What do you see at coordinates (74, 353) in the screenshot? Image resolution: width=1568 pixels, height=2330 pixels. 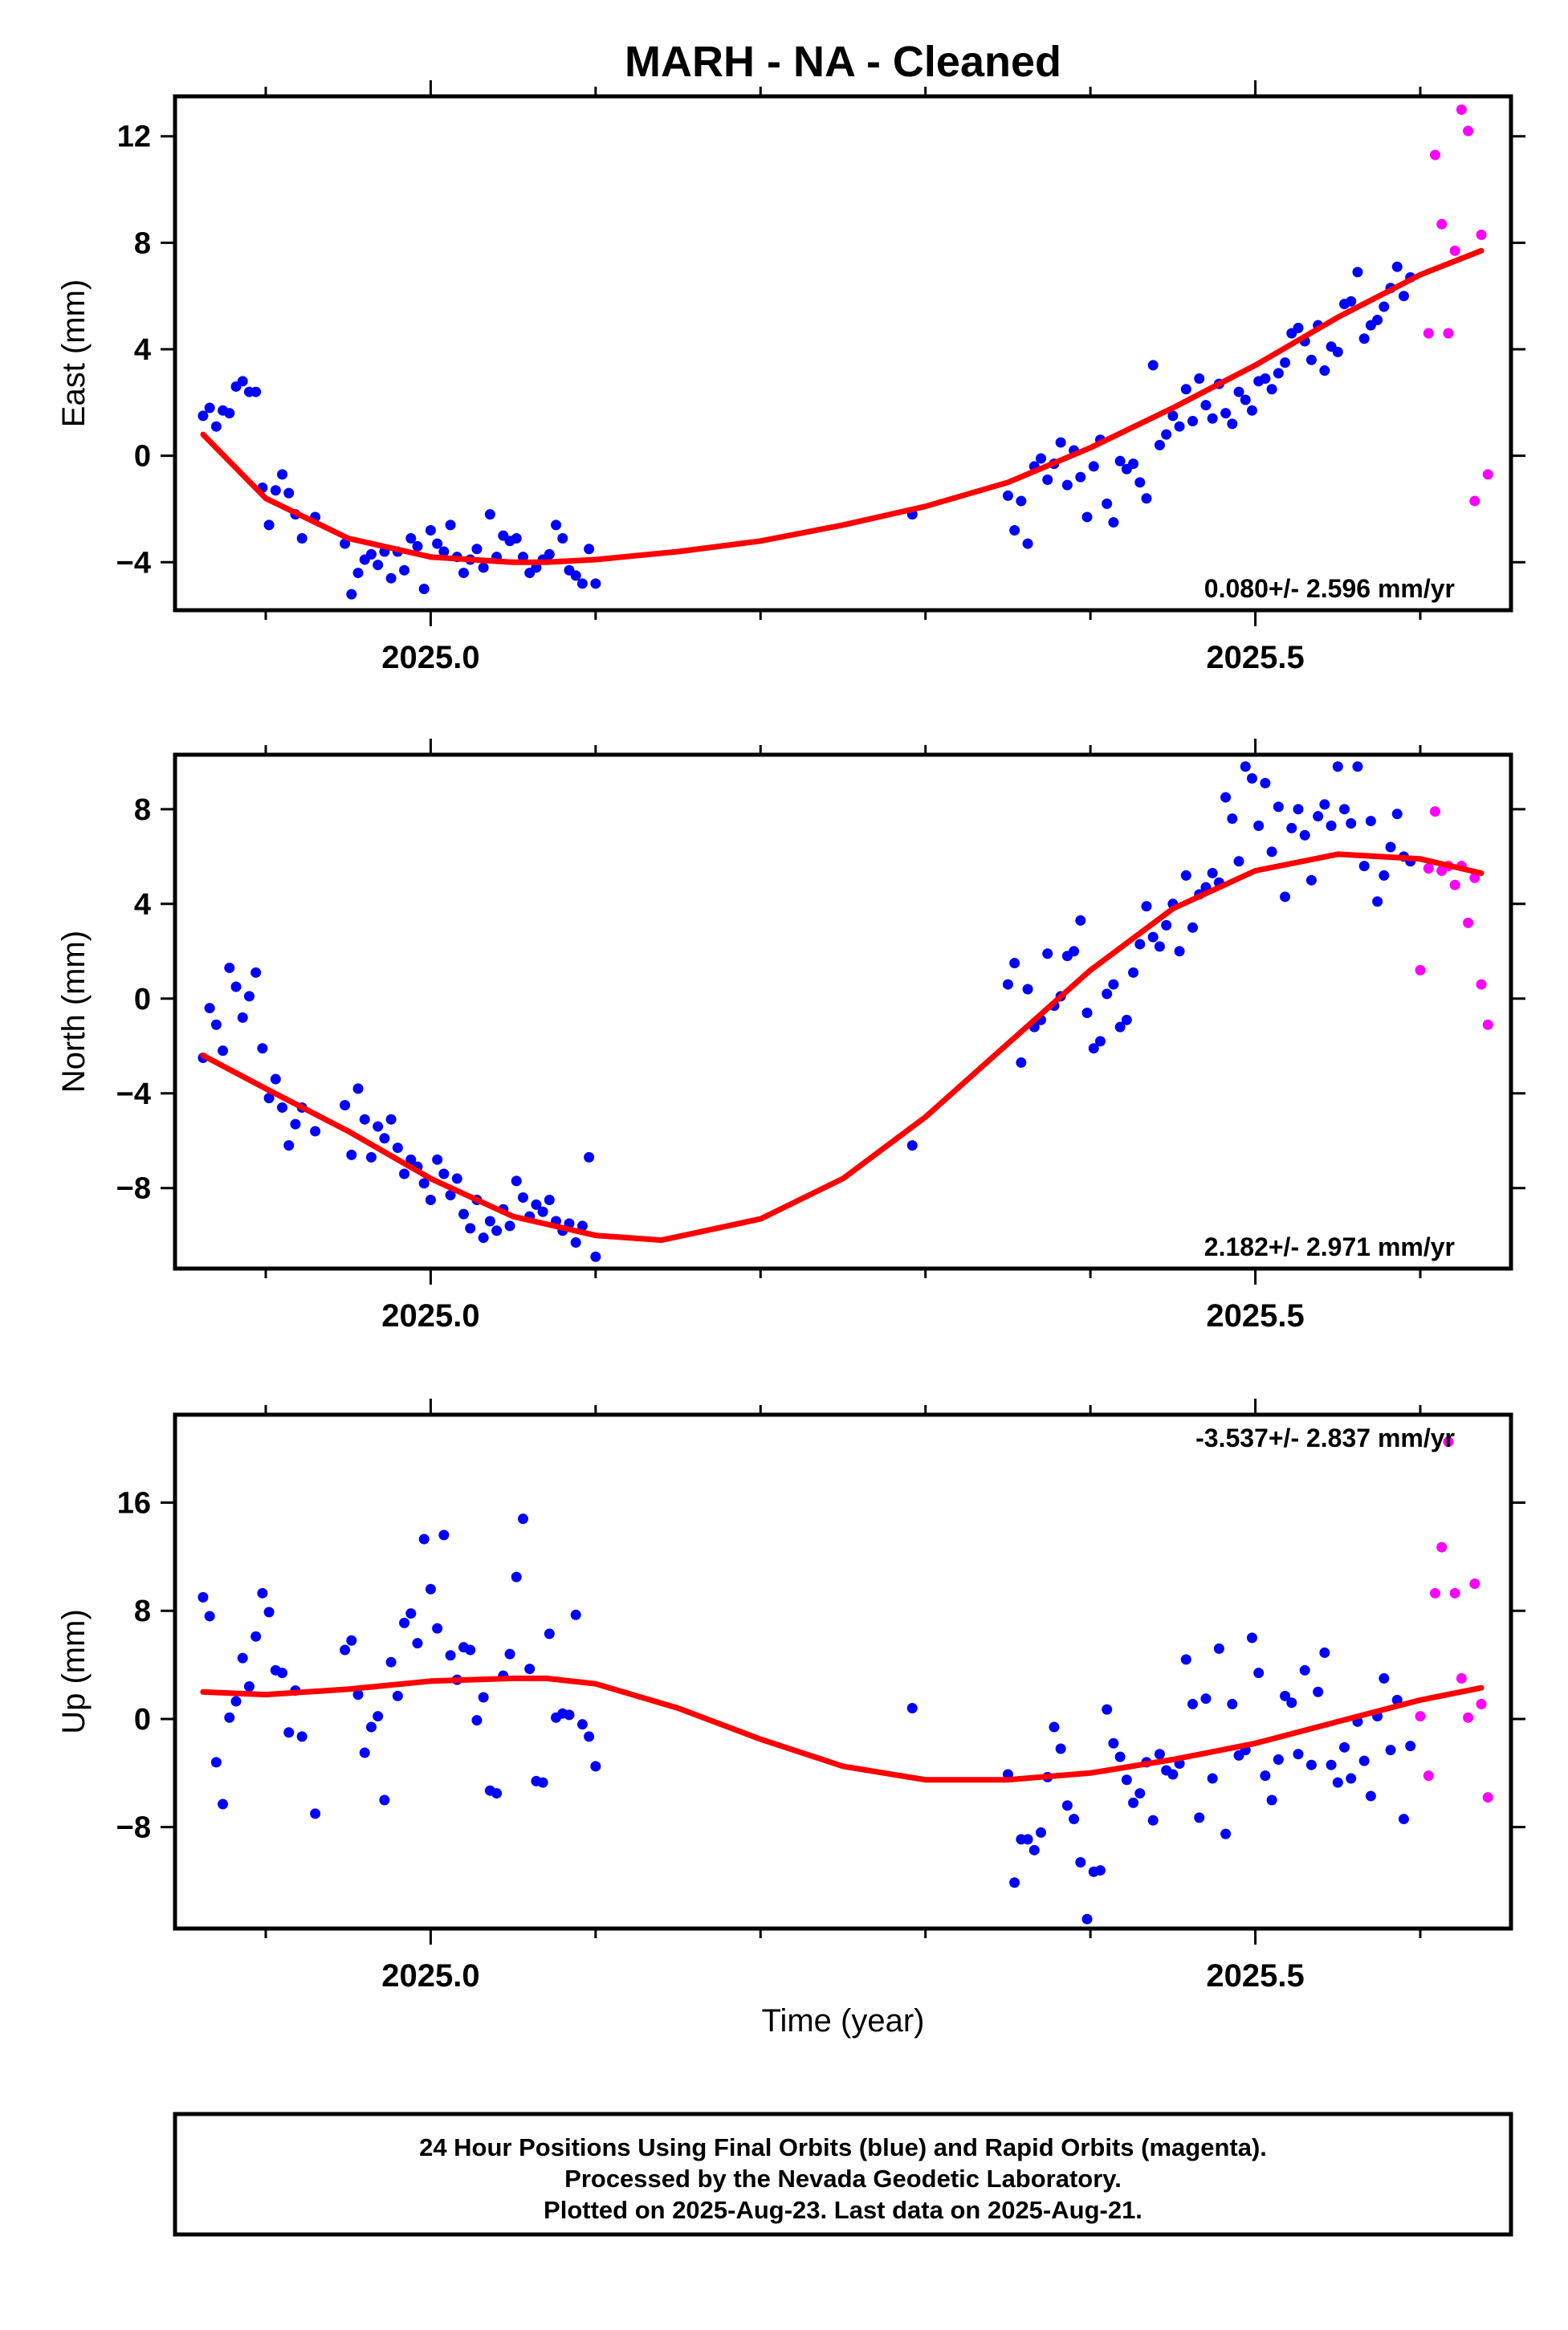 I see `y-axis-label: East (mm)` at bounding box center [74, 353].